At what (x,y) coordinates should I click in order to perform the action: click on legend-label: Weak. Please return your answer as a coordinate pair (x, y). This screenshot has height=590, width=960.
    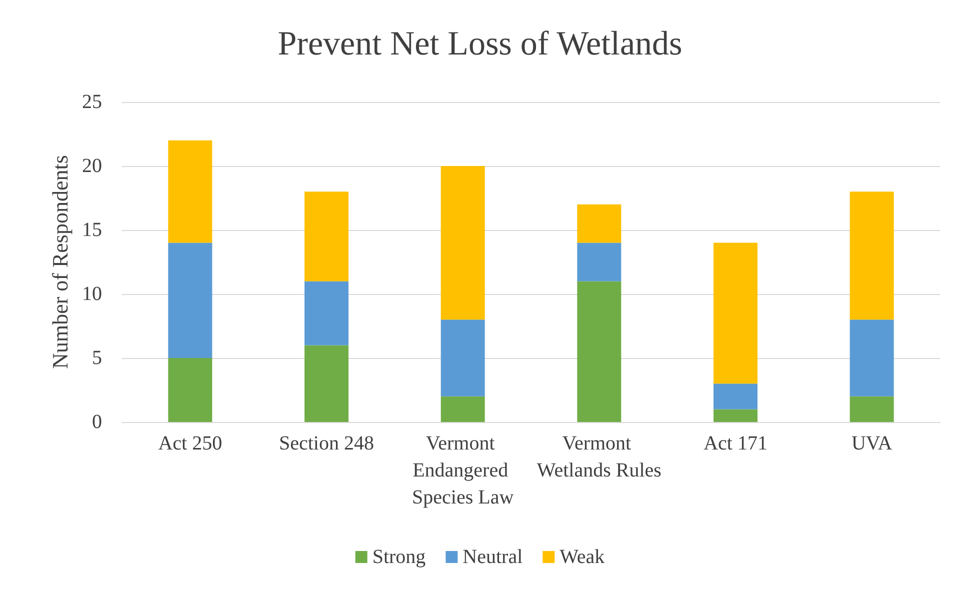
    Looking at the image, I should click on (582, 557).